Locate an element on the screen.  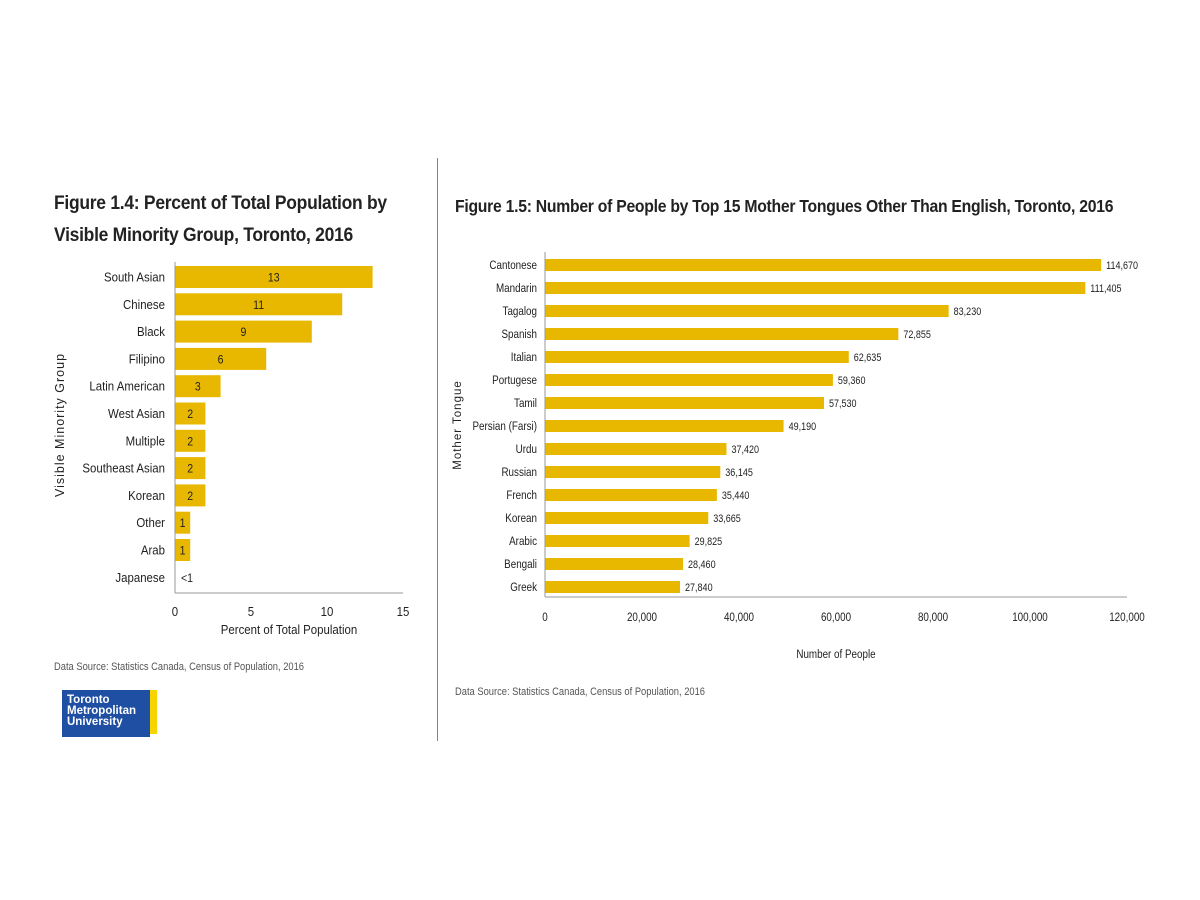
x-tick-label: 80,000 is located at coordinates (933, 617).